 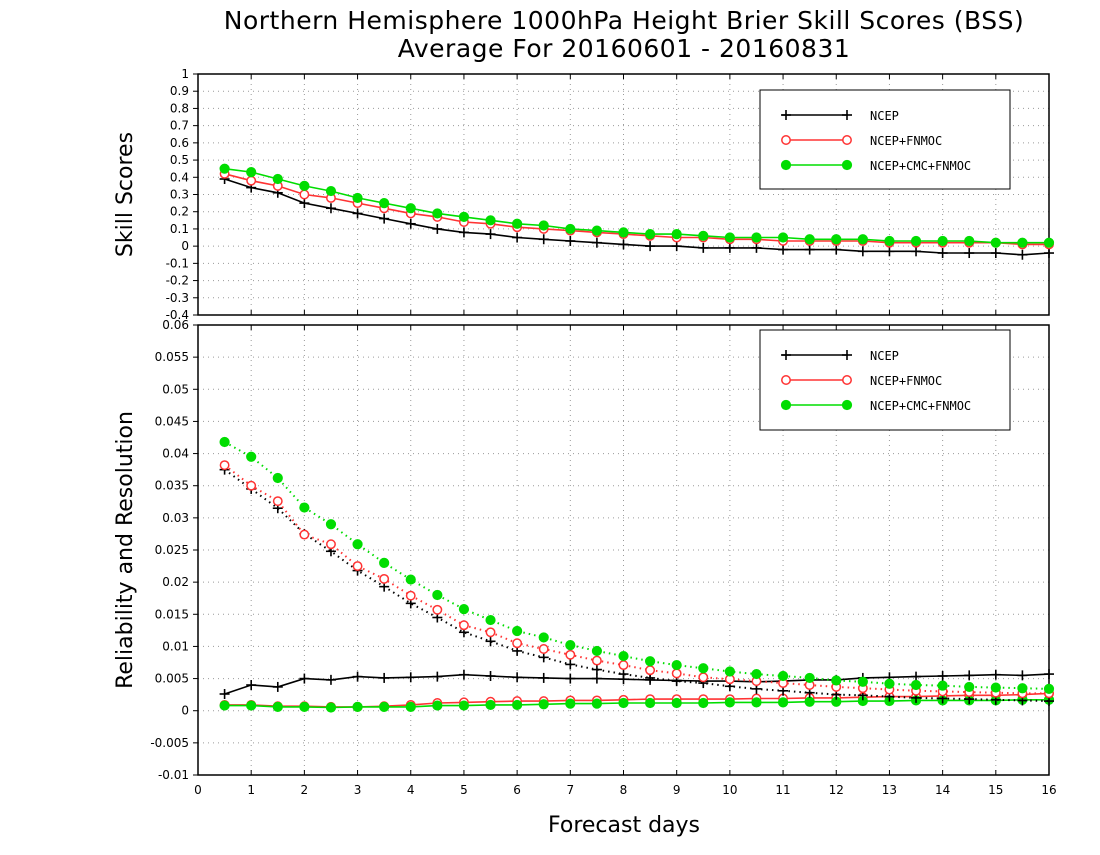 I want to click on bss-series-ncep-solid, so click(x=636, y=217).